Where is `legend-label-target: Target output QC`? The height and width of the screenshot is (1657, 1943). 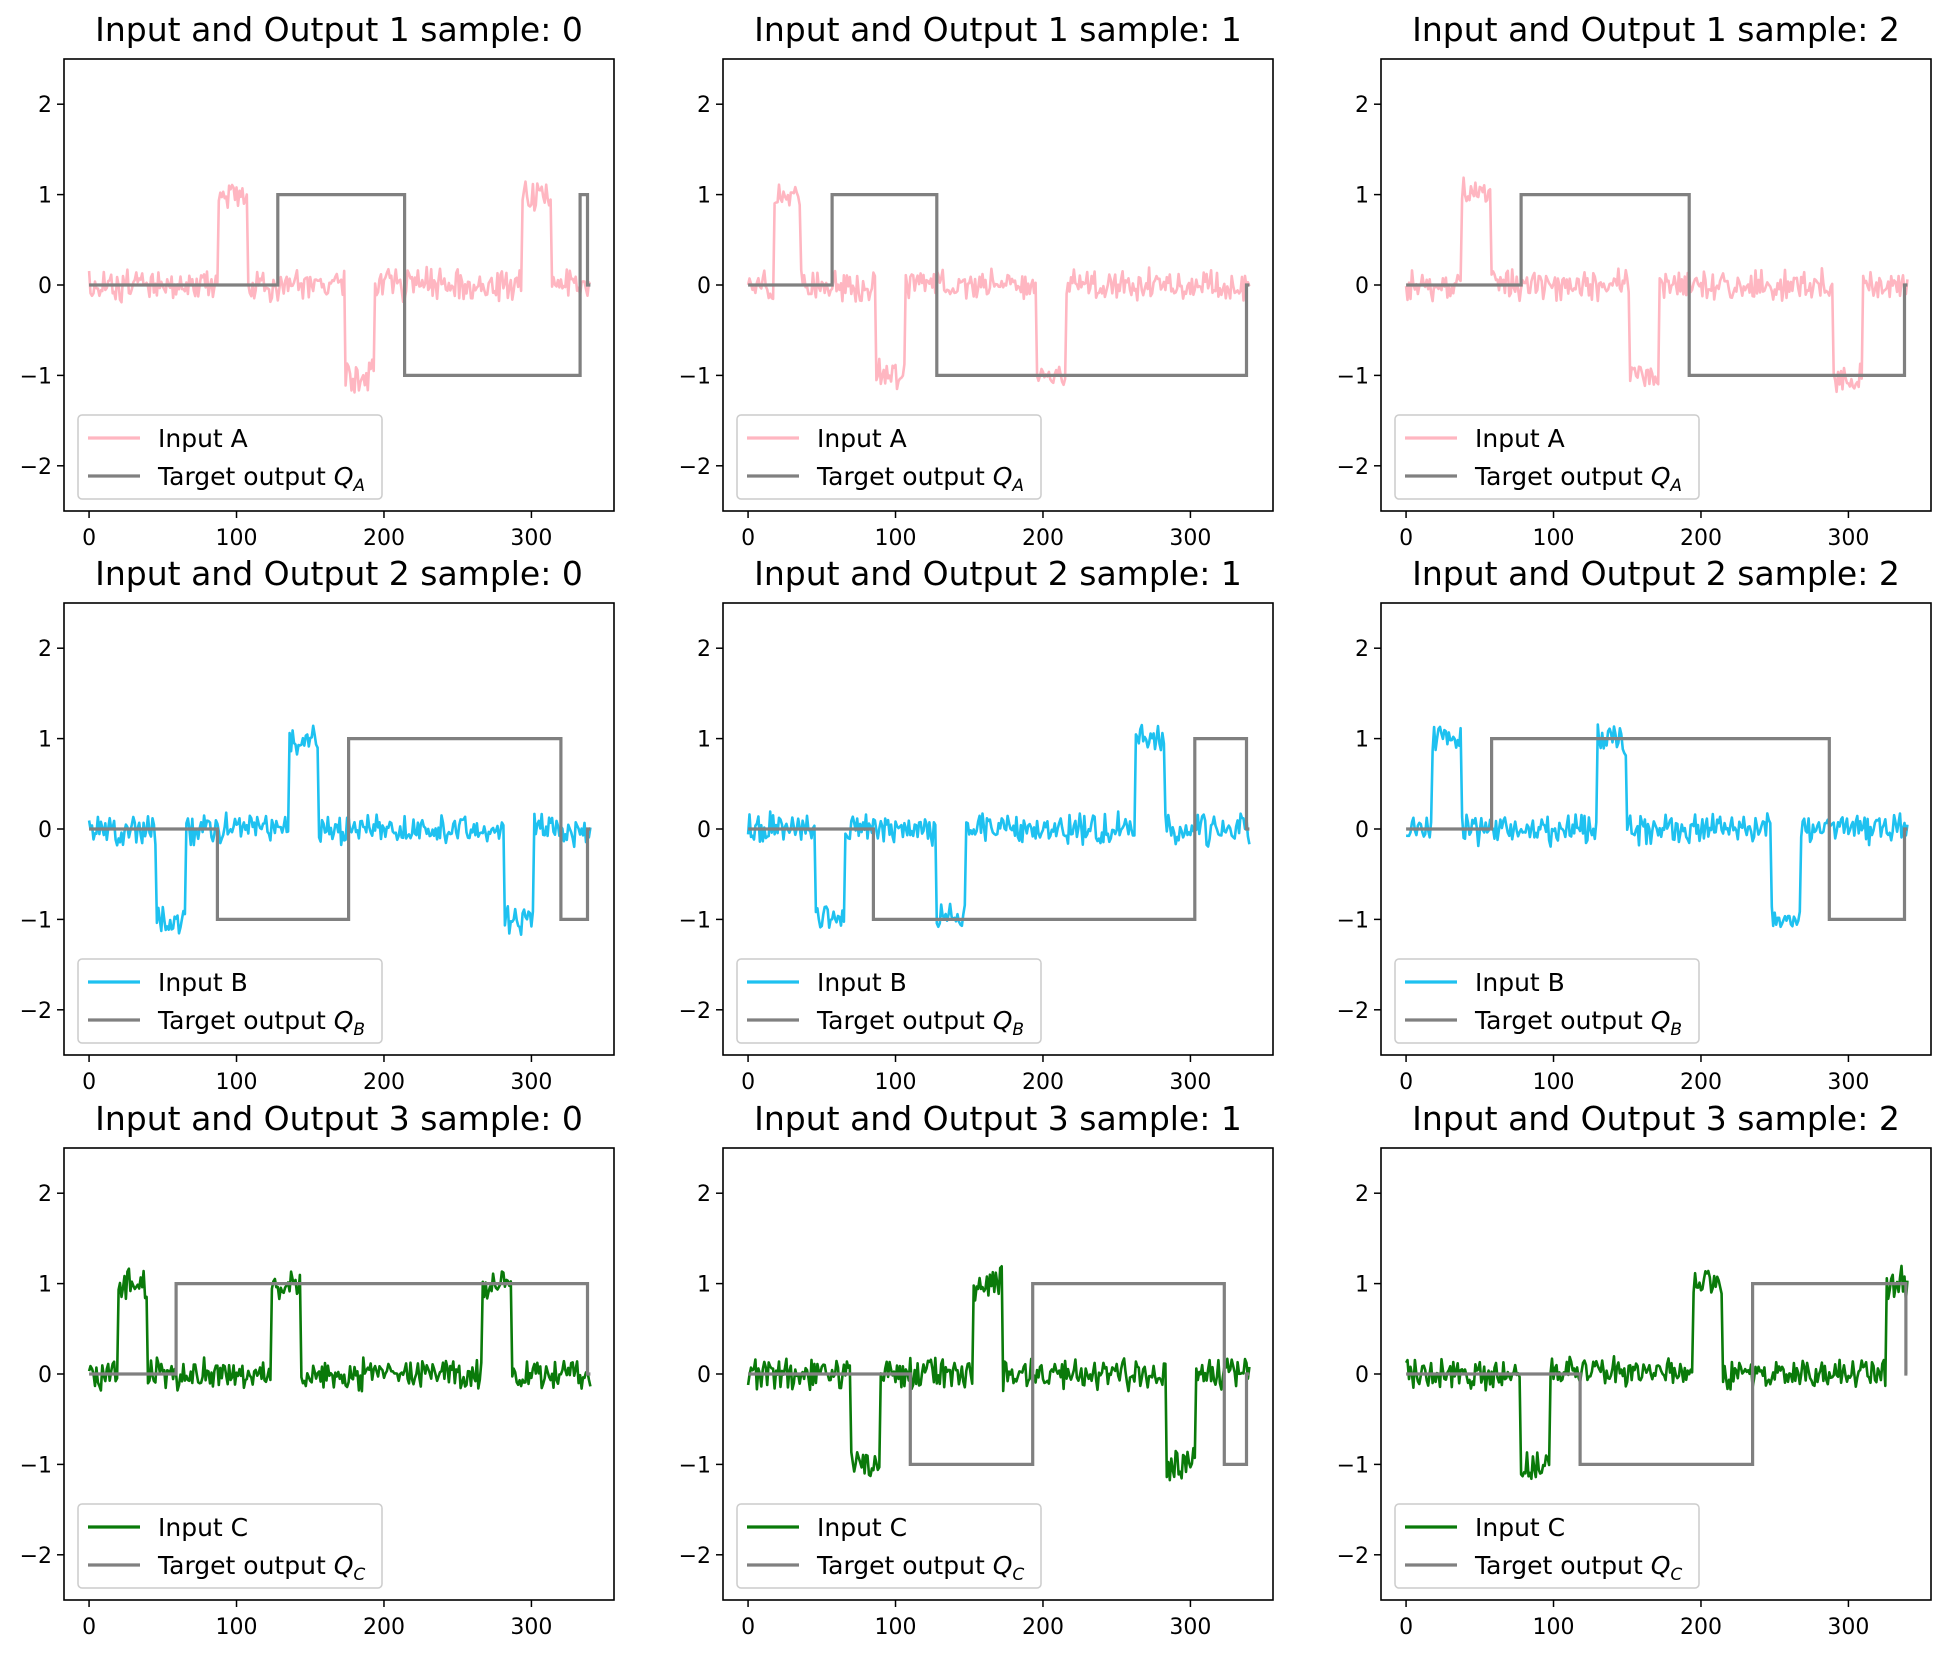 legend-label-target: Target output QC is located at coordinates (920, 1568).